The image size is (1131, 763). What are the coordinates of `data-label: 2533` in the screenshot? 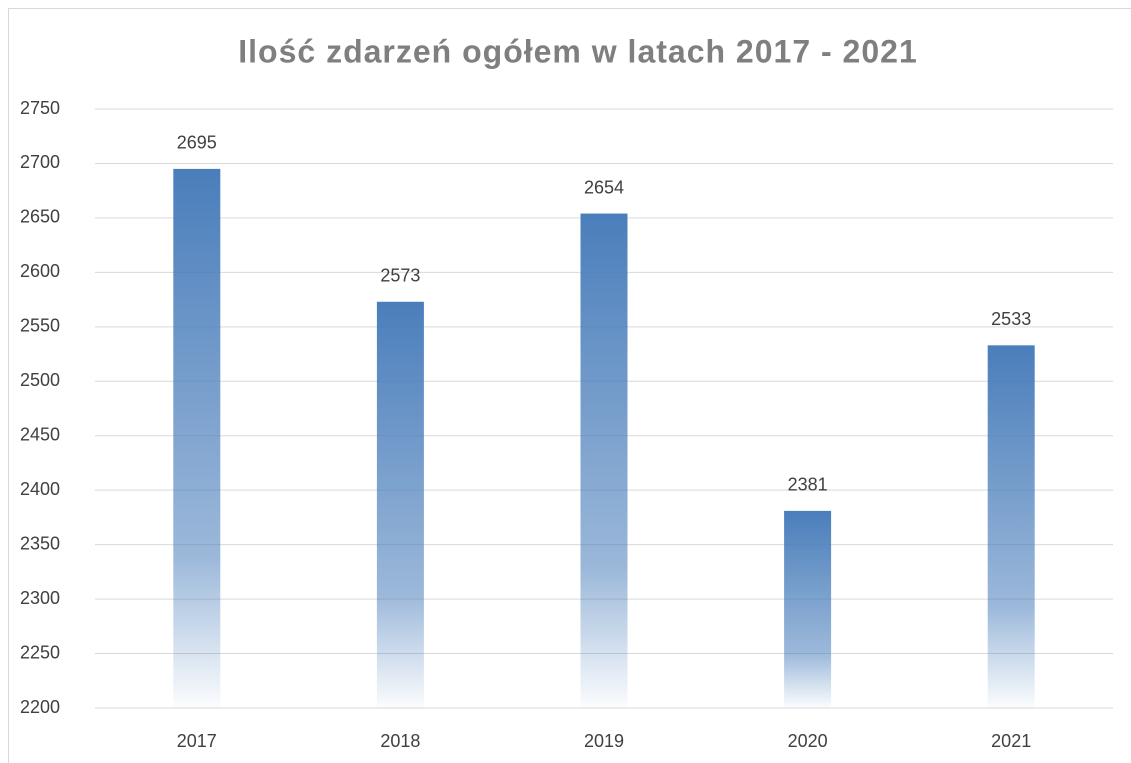 It's located at (1011, 319).